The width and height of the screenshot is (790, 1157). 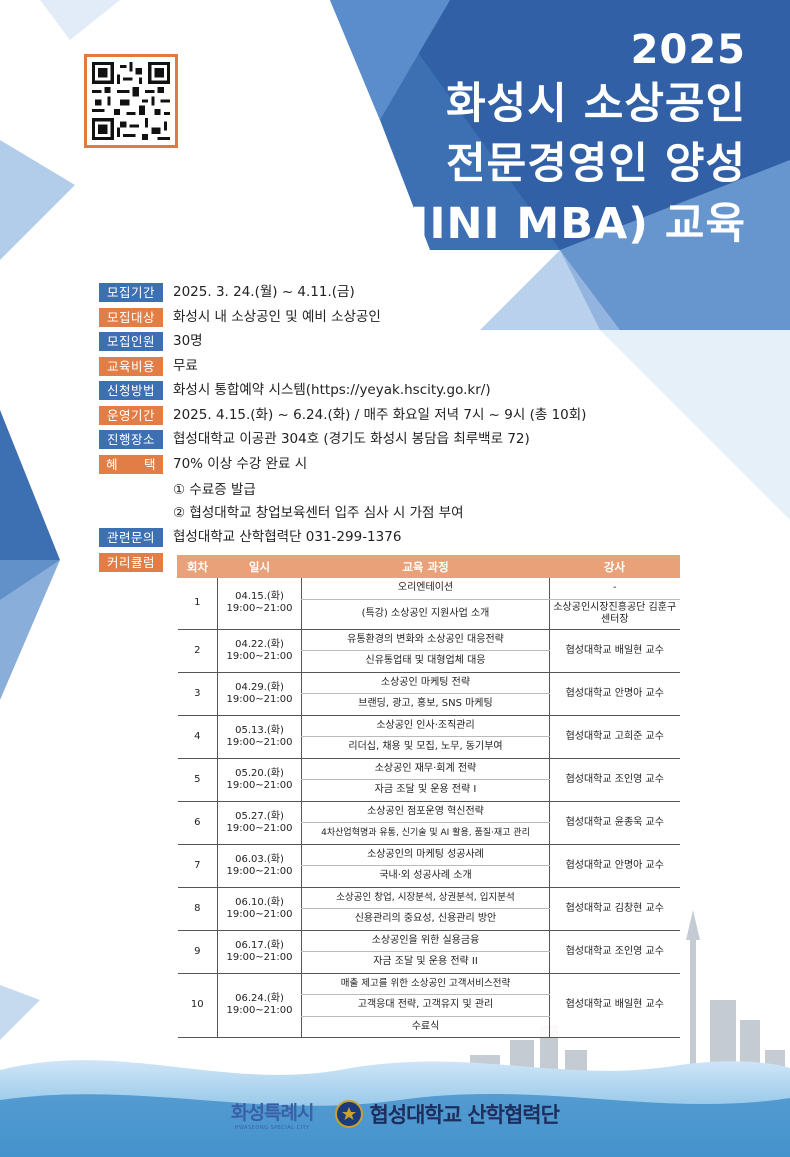 What do you see at coordinates (259, 999) in the screenshot?
I see `session-date: 06.24.(화)` at bounding box center [259, 999].